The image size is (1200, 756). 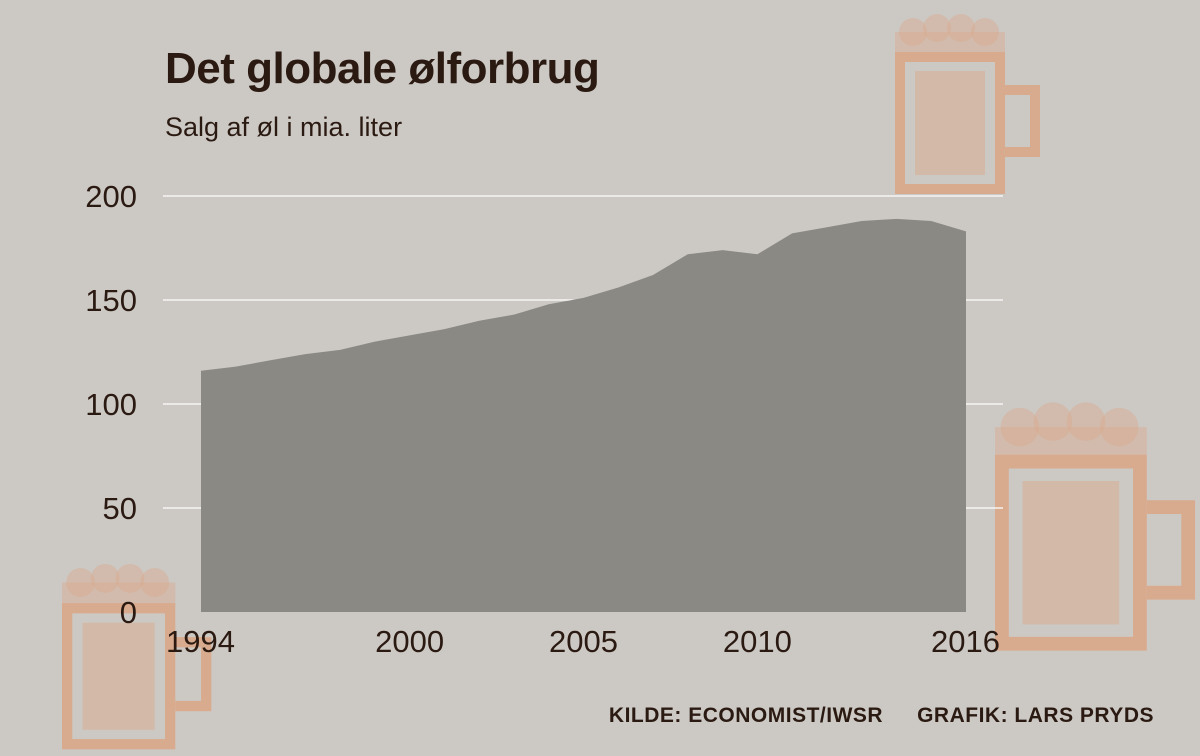 I want to click on y-tick-label: 200, so click(x=111, y=196).